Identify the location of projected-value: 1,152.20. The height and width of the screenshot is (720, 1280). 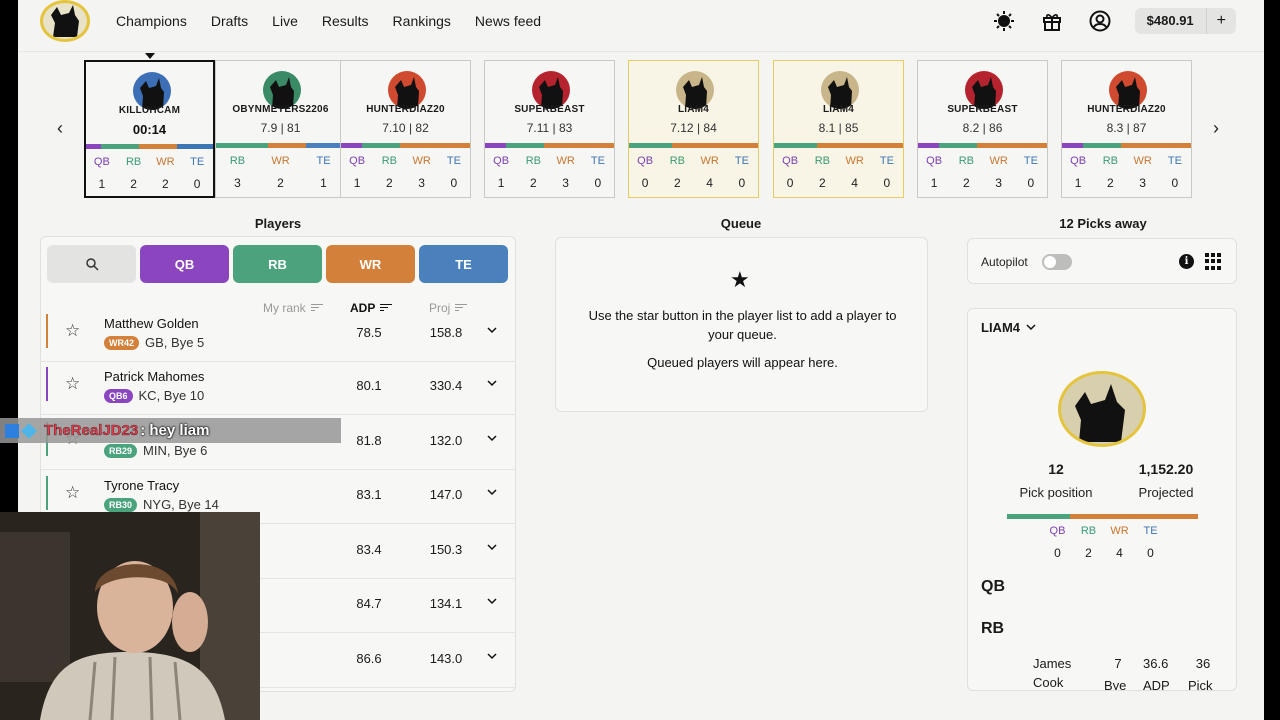
(1166, 469).